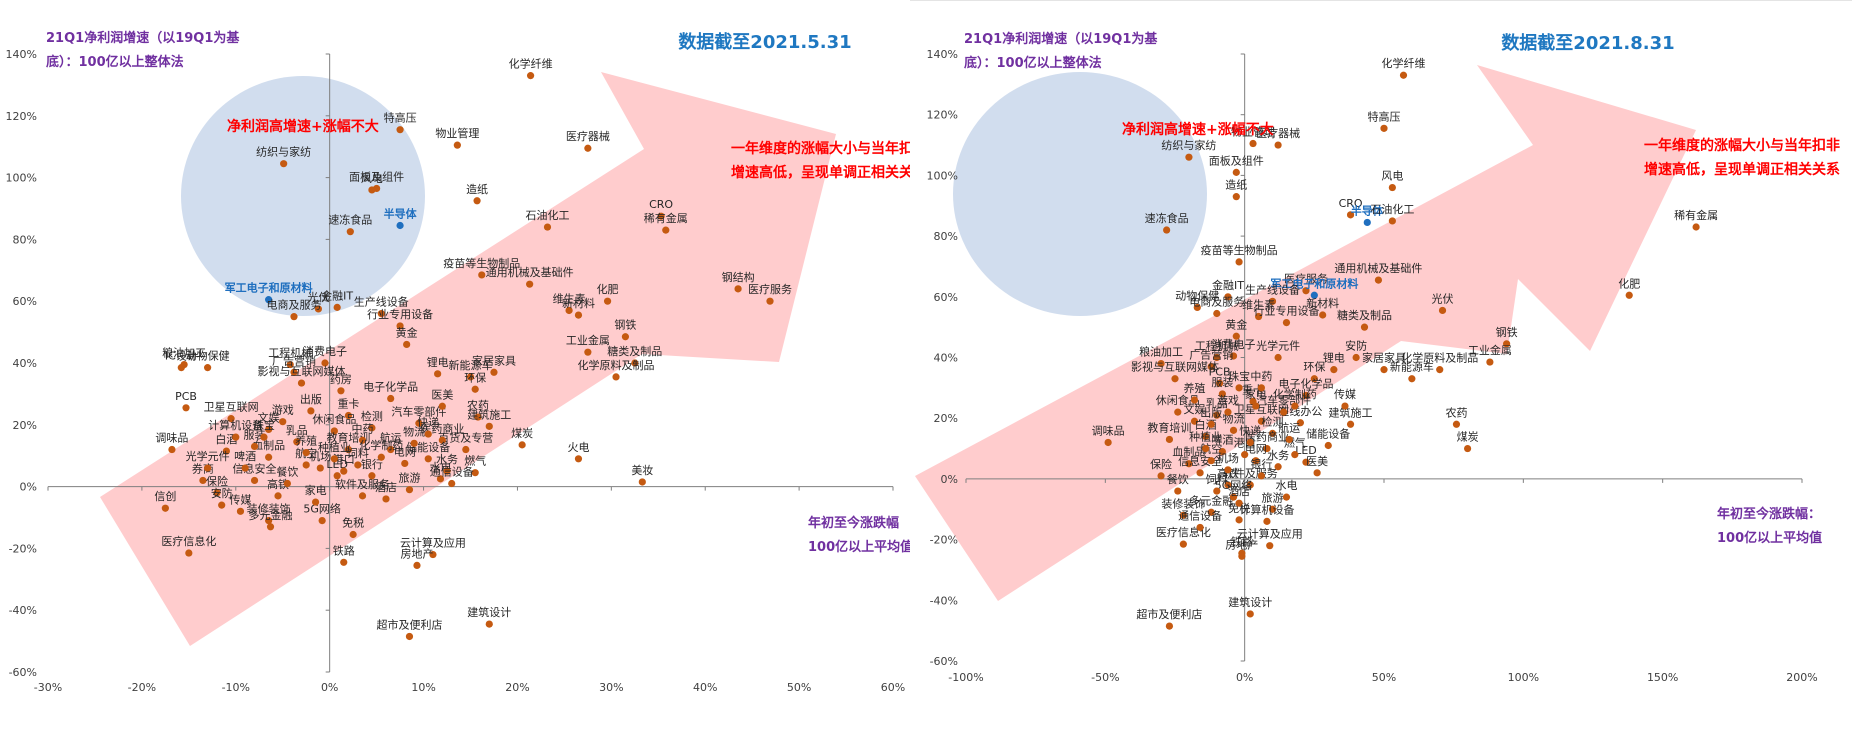  I want to click on data-label: 血制品, so click(268, 445).